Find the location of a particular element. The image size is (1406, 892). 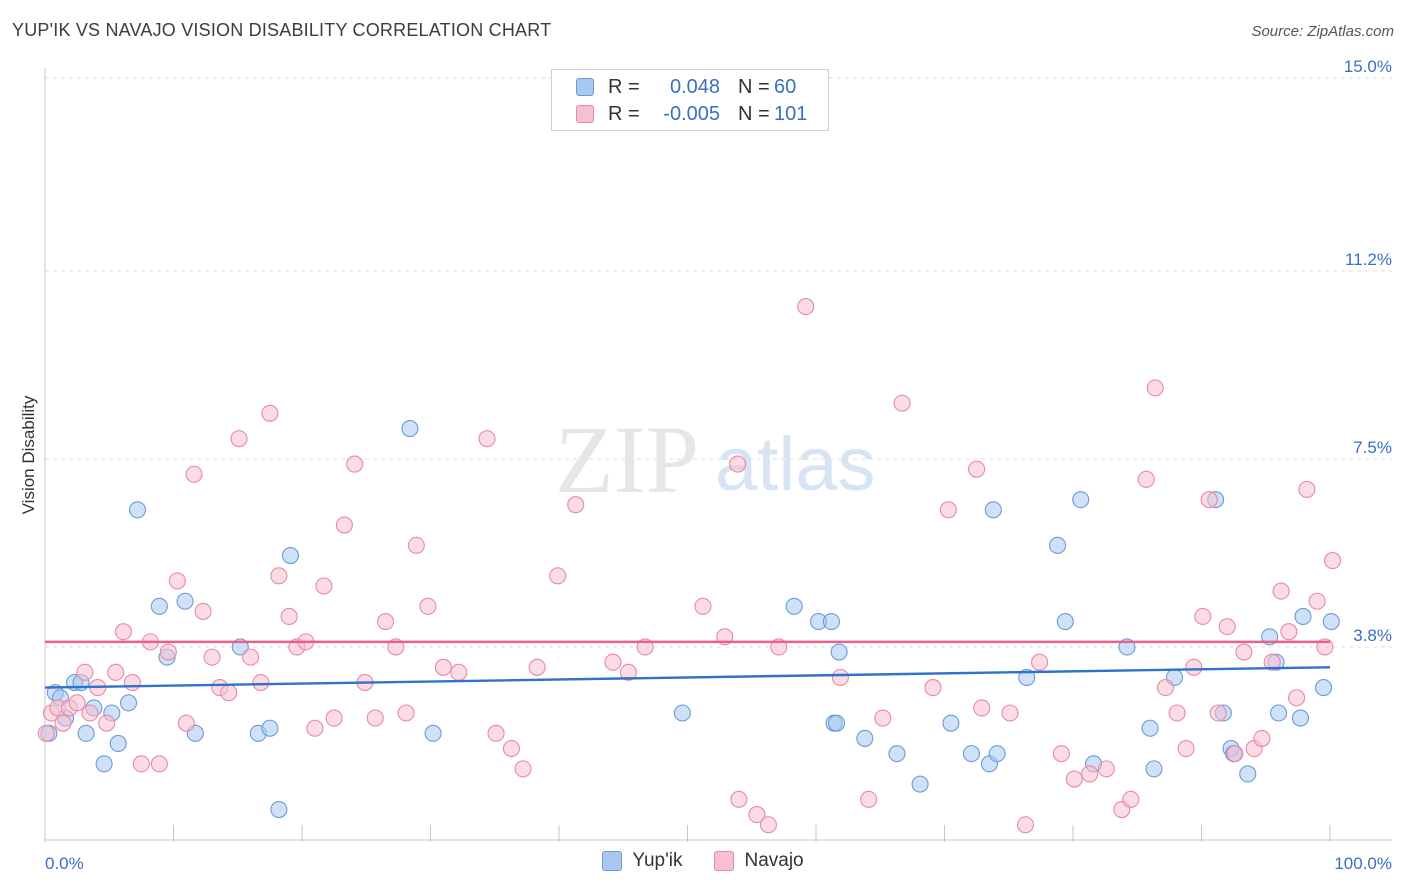

trend-lines is located at coordinates (687, 664).